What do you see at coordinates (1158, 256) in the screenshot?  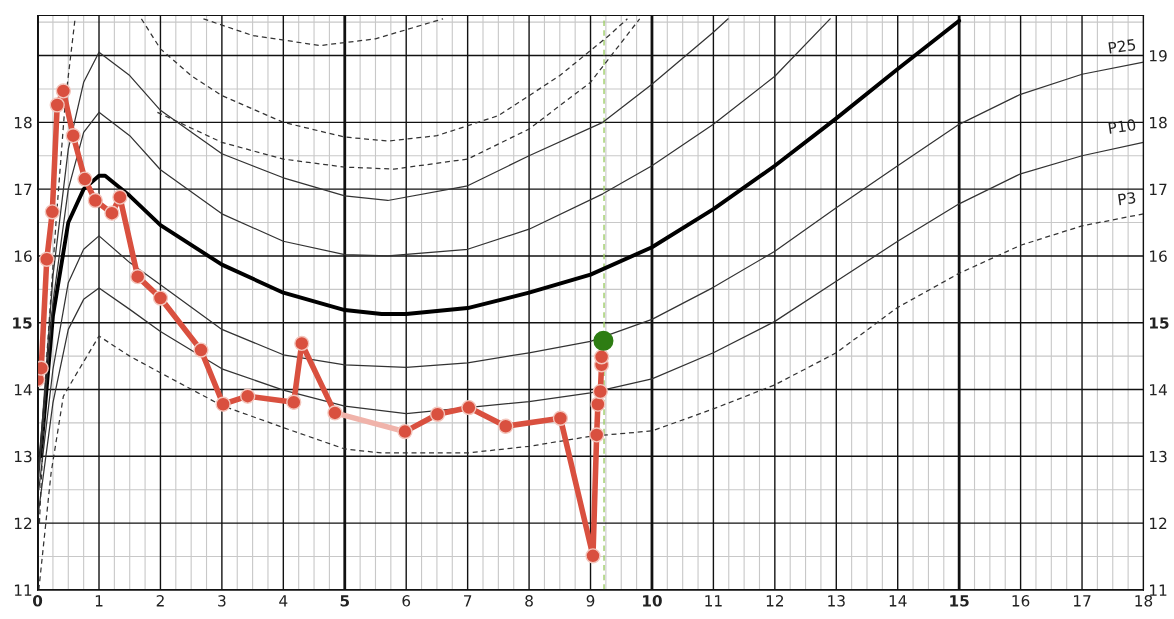 I see `y2-tick-label: 16` at bounding box center [1158, 256].